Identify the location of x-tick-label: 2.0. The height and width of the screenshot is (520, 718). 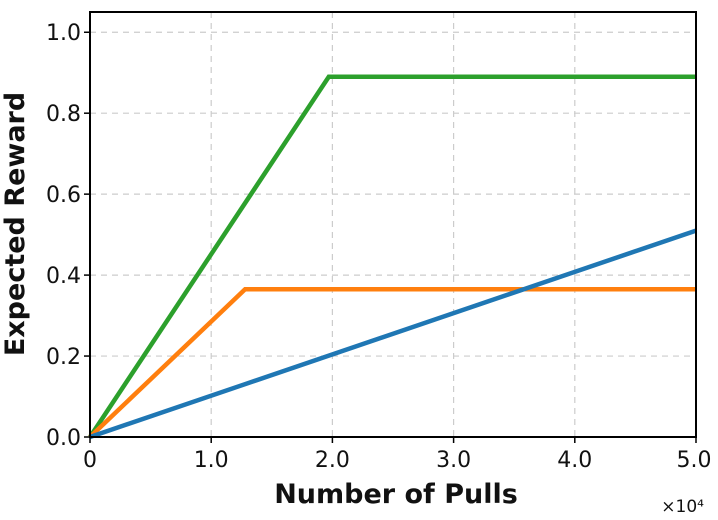
(332, 460).